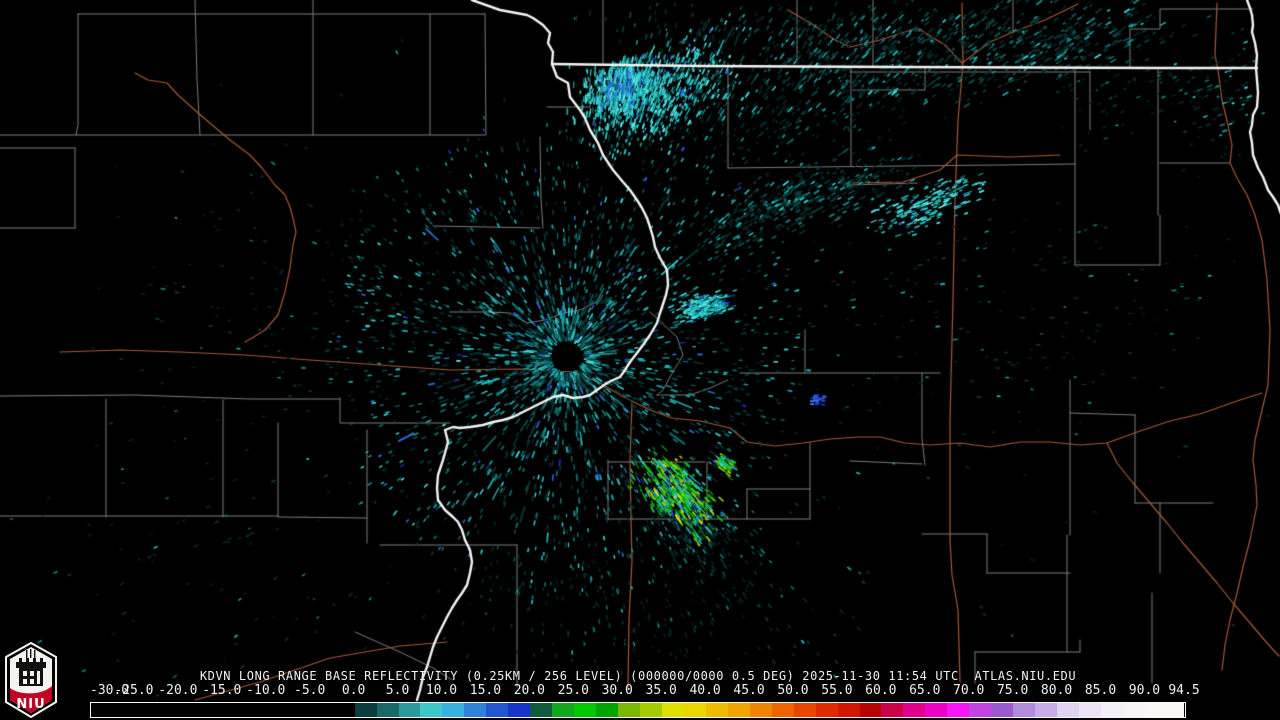  I want to click on colorbar-tick: 85.0, so click(1100, 690).